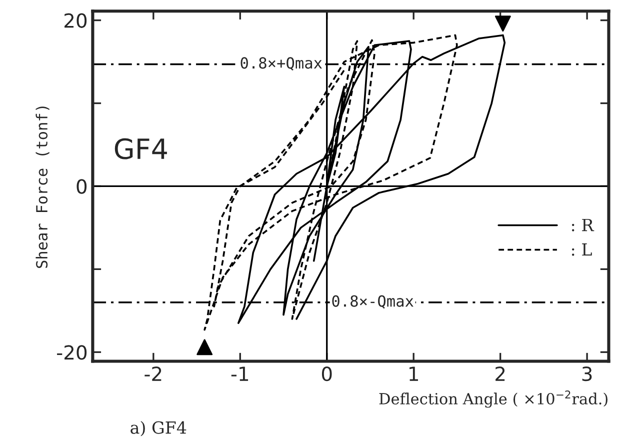 This screenshot has width=618, height=446. What do you see at coordinates (583, 225) in the screenshot?
I see `legend-label: : R` at bounding box center [583, 225].